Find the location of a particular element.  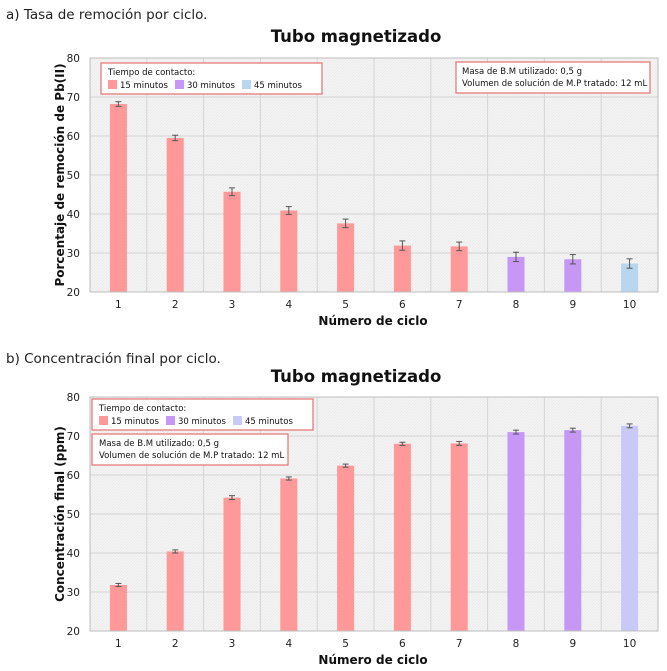

chart-b-x-tick-label: 1 is located at coordinates (118, 644).